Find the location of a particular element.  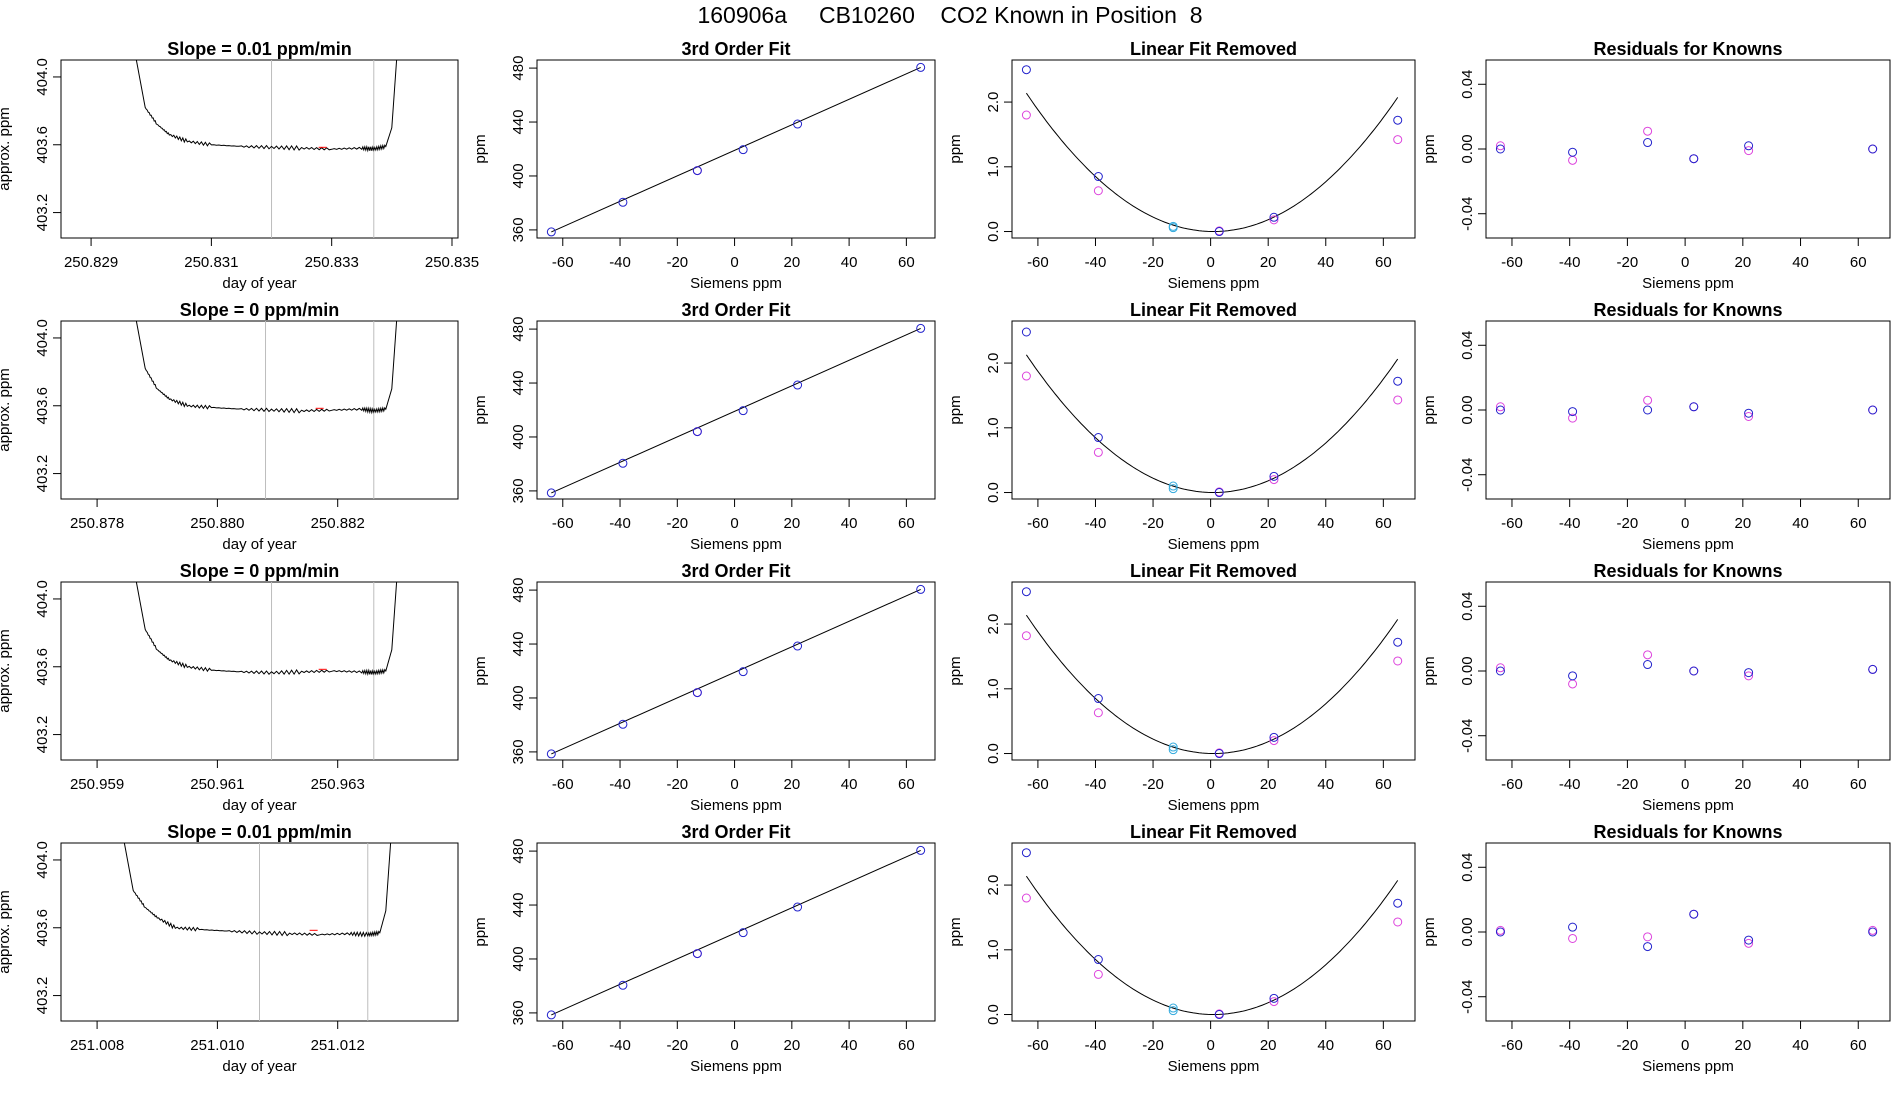

panel-residuals is located at coordinates (1684, 674).